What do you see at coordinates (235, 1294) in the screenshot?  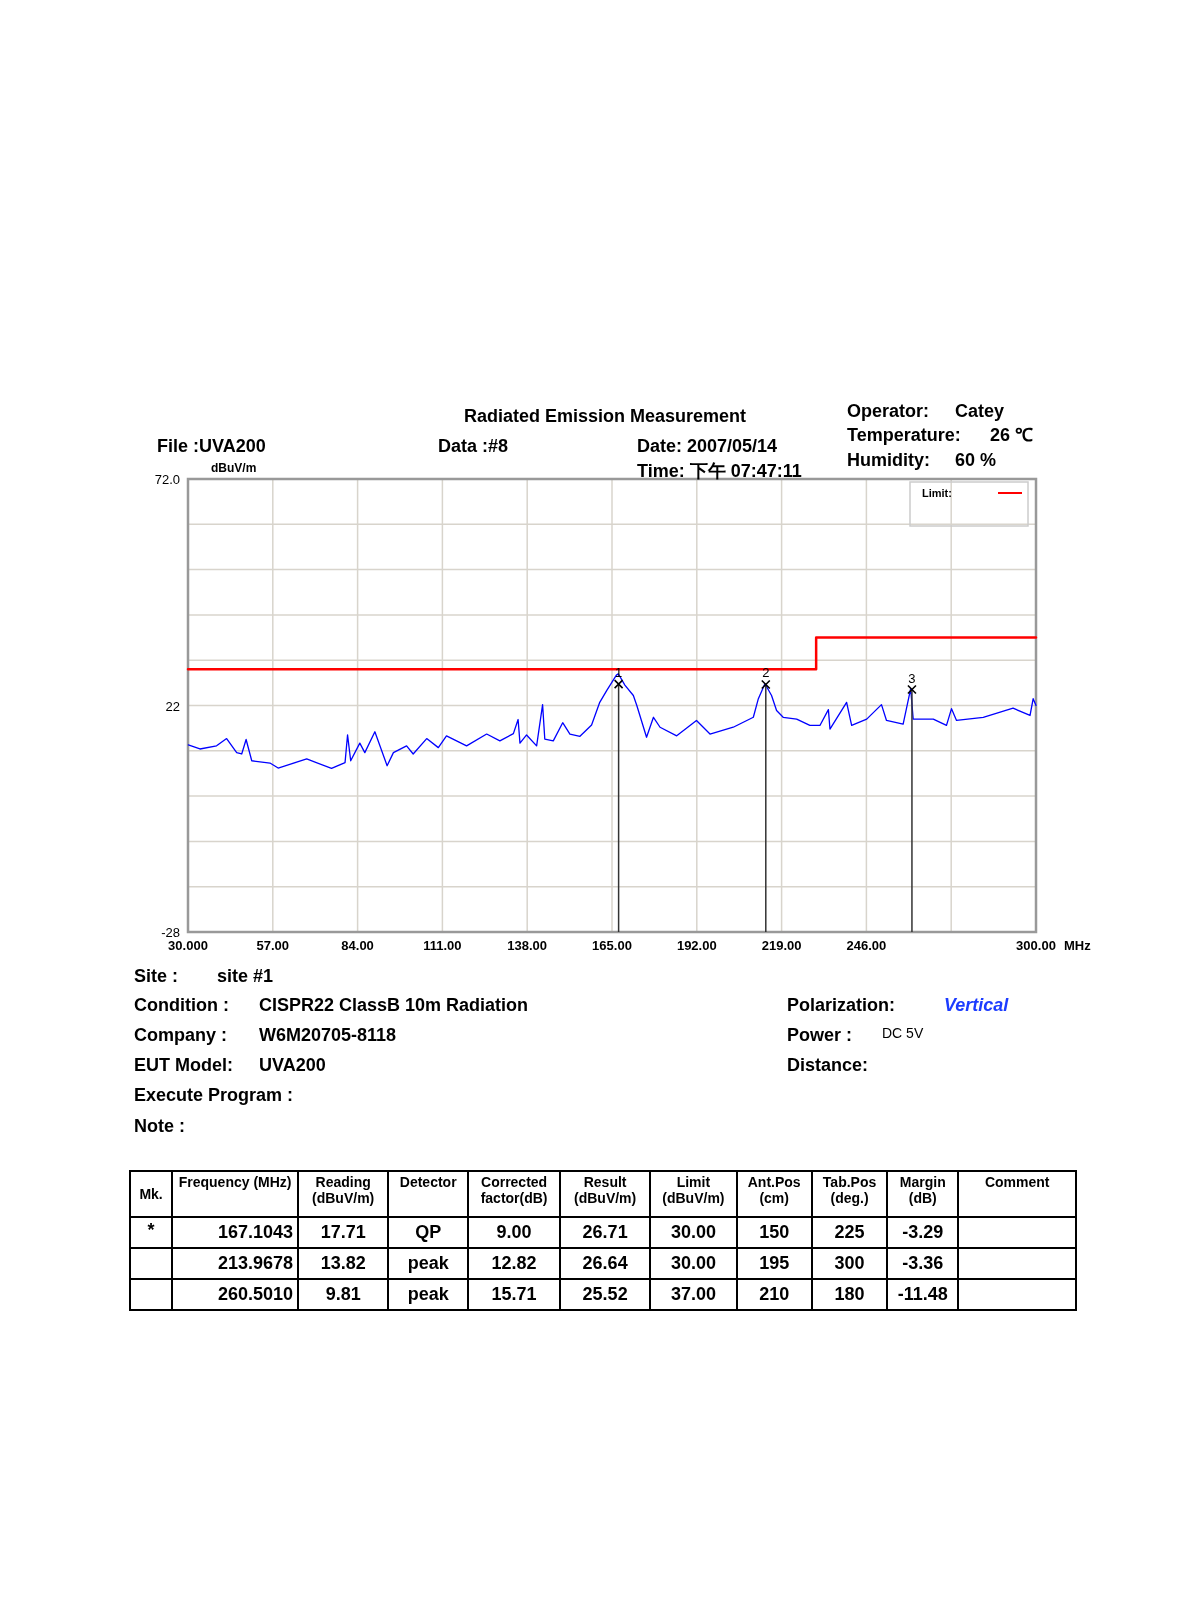 I see `text: 260.5010` at bounding box center [235, 1294].